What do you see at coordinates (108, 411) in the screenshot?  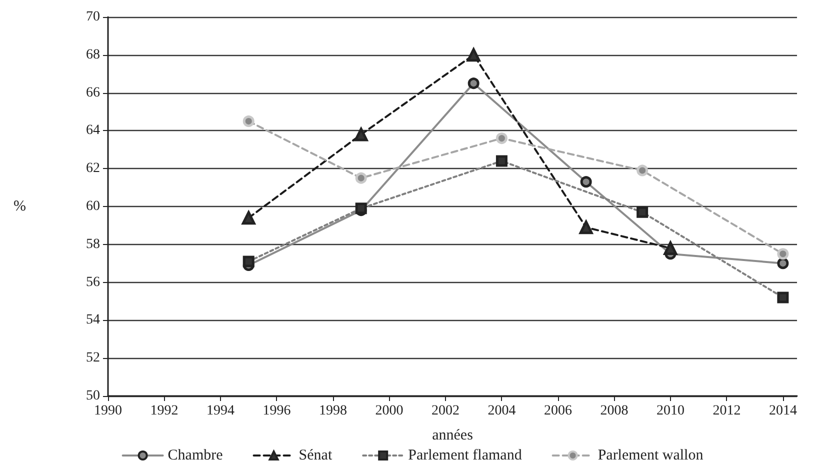 I see `x-tick-label: 1990` at bounding box center [108, 411].